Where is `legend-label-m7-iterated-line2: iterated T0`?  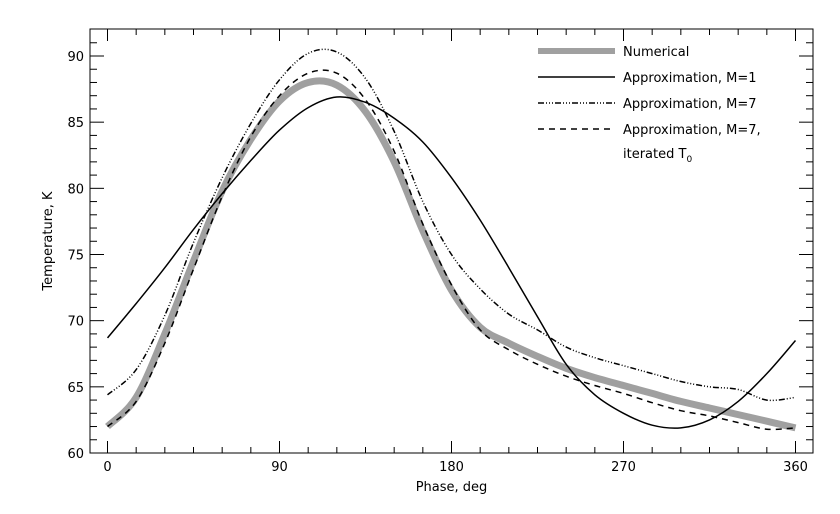 legend-label-m7-iterated-line2: iterated T0 is located at coordinates (657, 156).